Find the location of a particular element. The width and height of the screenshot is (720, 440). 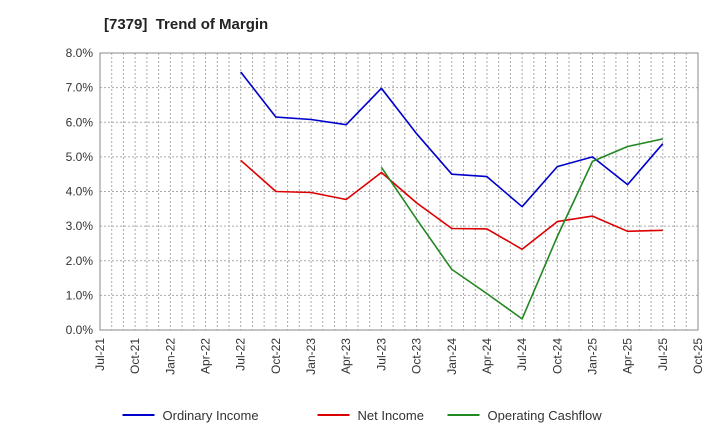

x-tick-label: Apr-24 is located at coordinates (487, 356).